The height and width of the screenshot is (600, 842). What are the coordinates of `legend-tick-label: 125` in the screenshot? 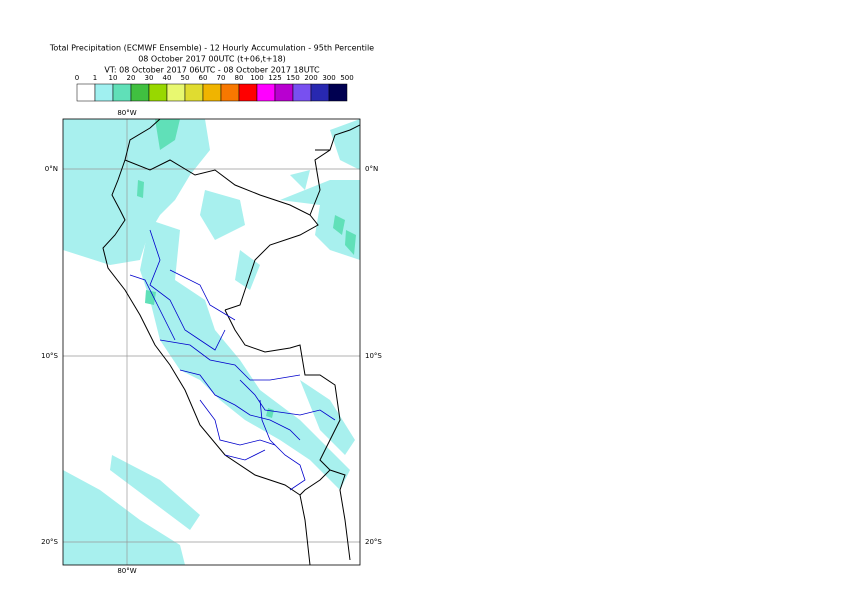 It's located at (274, 78).